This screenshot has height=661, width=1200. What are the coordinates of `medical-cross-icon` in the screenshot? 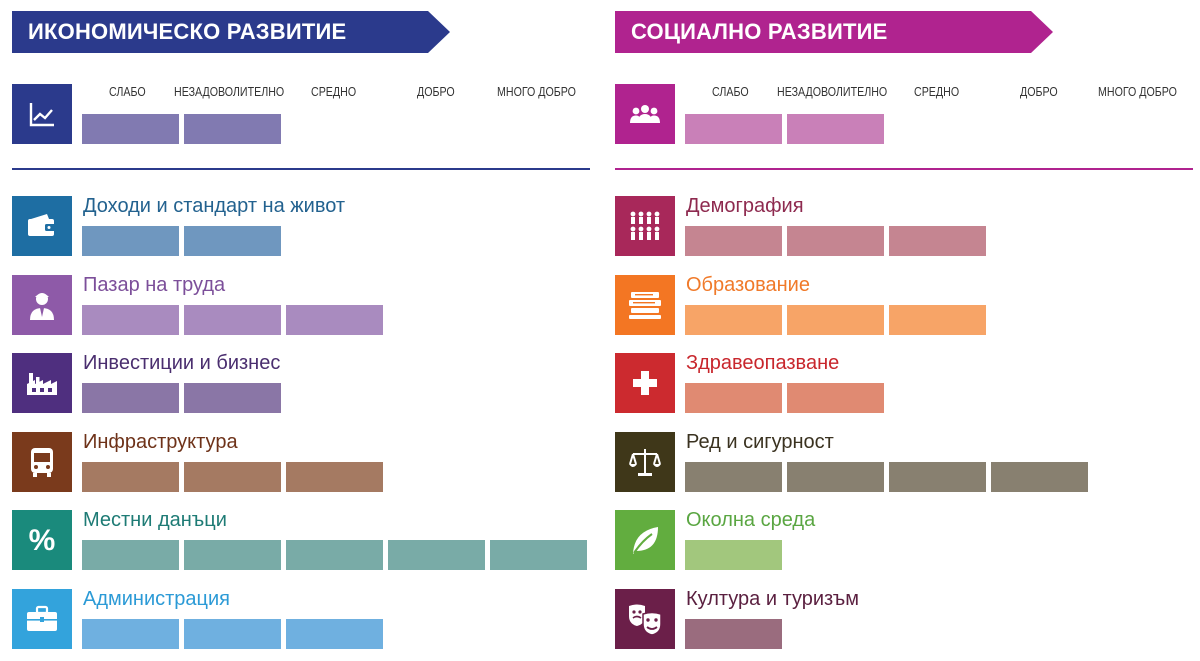 It's located at (645, 383).